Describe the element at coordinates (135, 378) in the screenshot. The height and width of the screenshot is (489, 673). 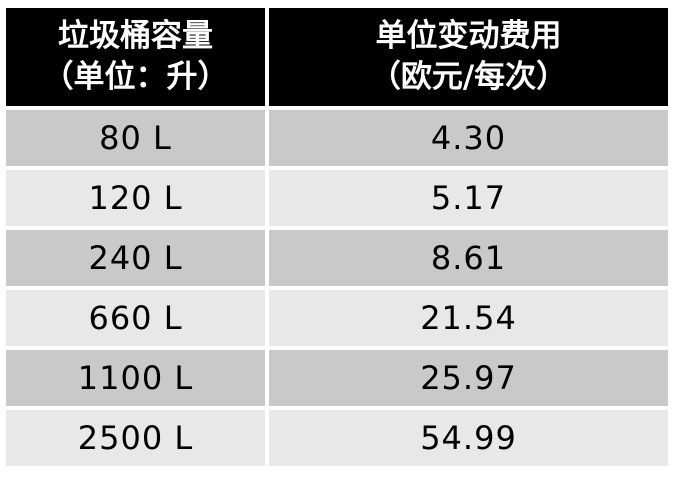
I see `capacity-cell: 1100 L` at that location.